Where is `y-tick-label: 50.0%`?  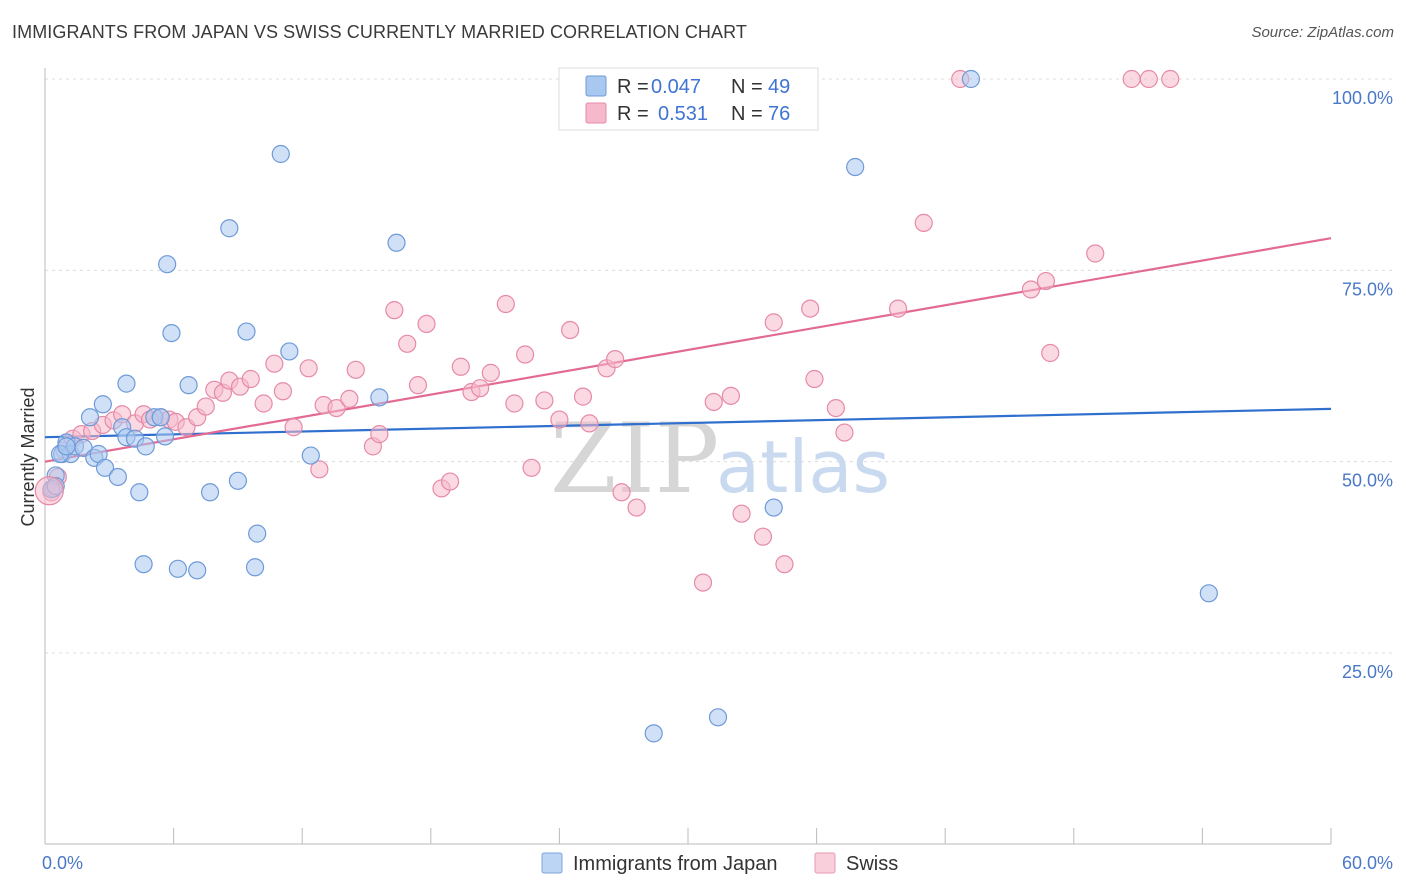
y-tick-label: 50.0% is located at coordinates (1367, 481).